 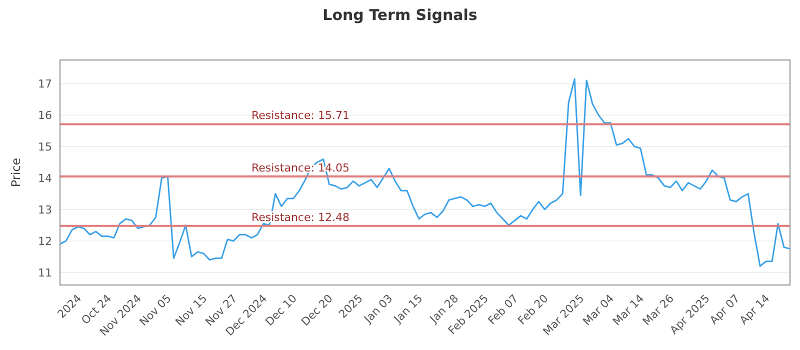 What do you see at coordinates (45, 273) in the screenshot?
I see `y-tick-label: 11` at bounding box center [45, 273].